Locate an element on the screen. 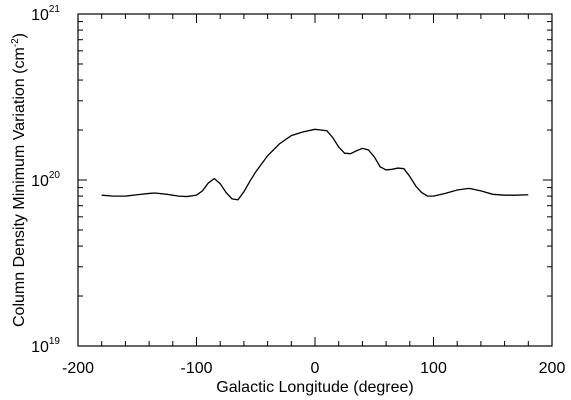 The image size is (571, 400). x-axis-label: Galactic Longitude (degree) is located at coordinates (314, 387).